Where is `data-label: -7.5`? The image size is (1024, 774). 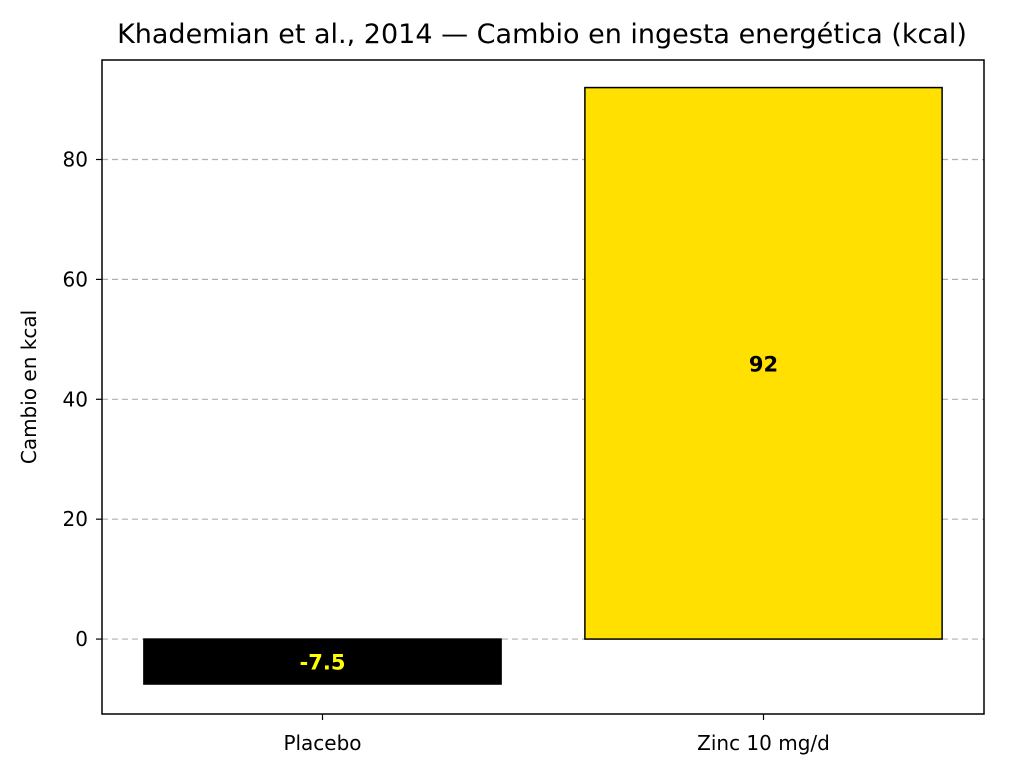 data-label: -7.5 is located at coordinates (323, 663).